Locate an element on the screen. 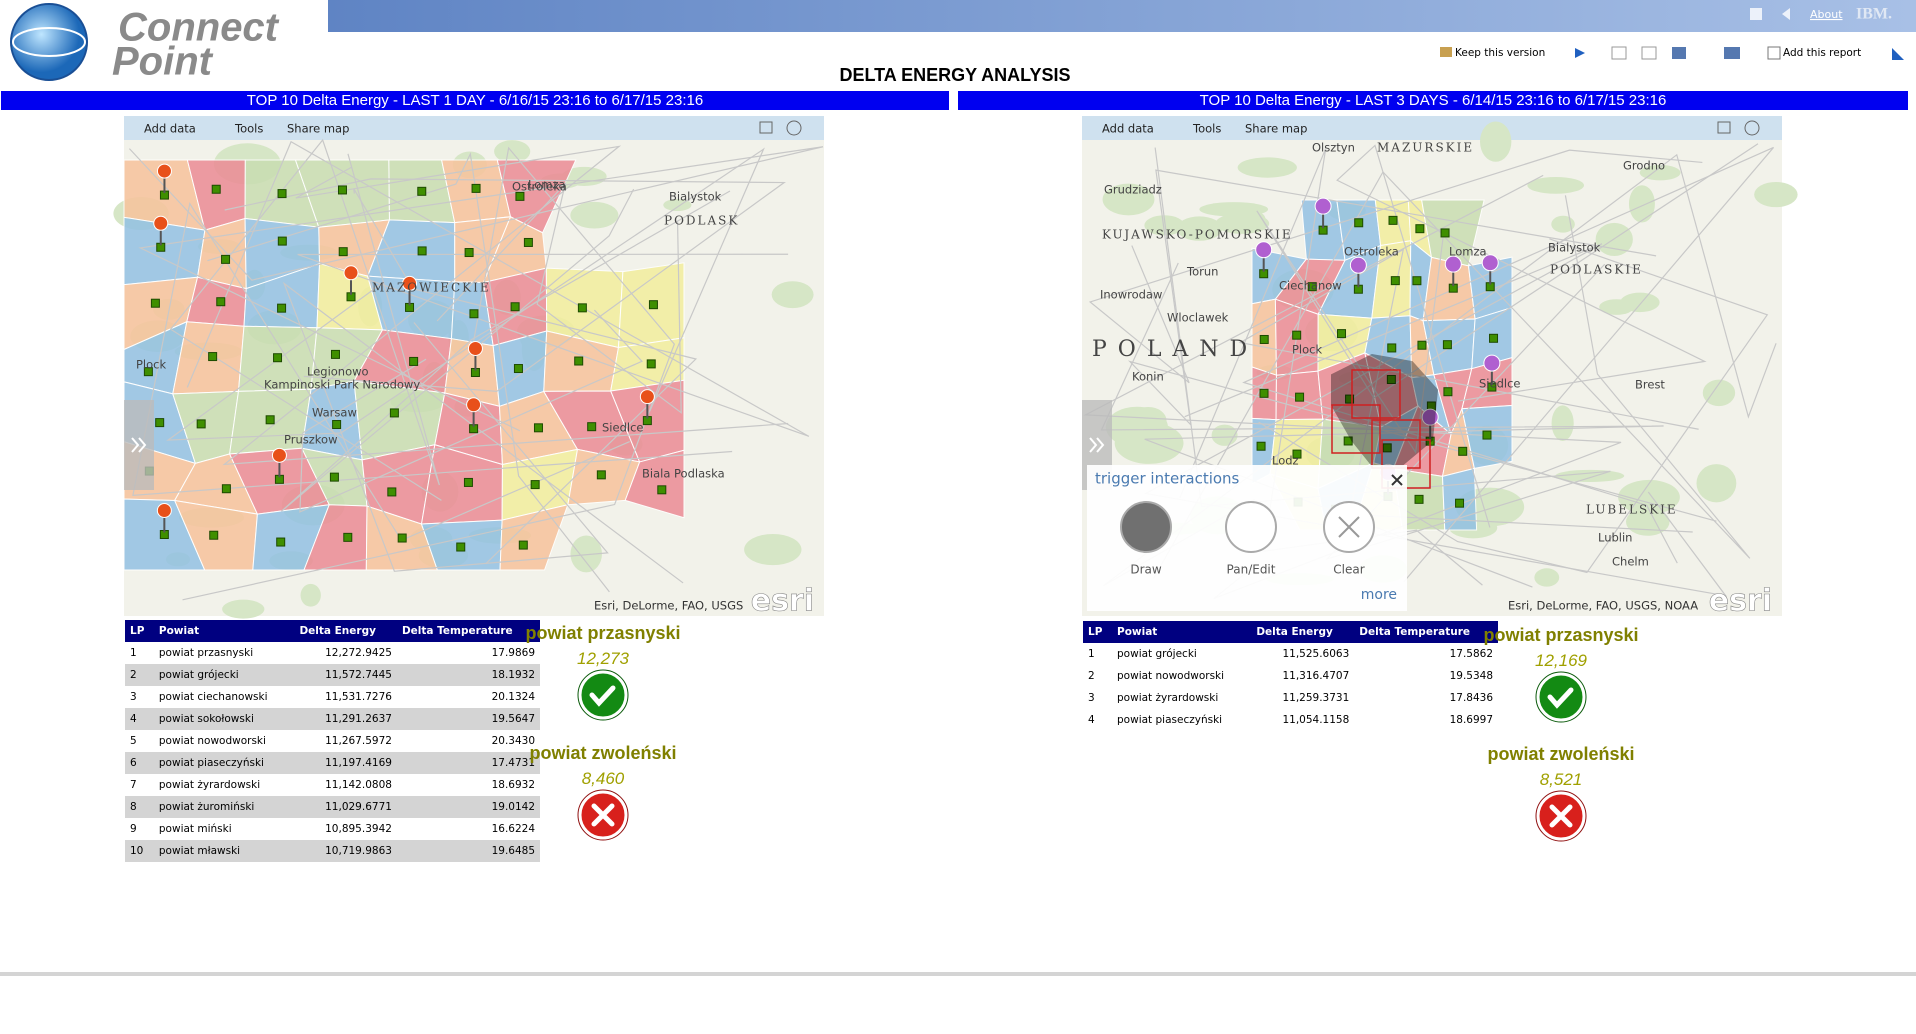 This screenshot has width=1916, height=1034. table-row: 8 powiat żuromiński 11,029.6771 19.0142 is located at coordinates (332, 807).